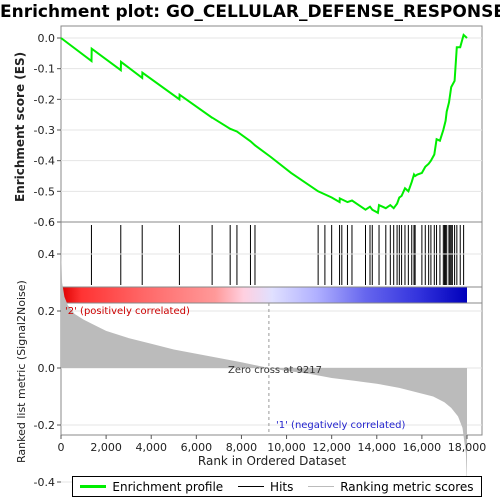 The height and width of the screenshot is (500, 500). I want to click on legend-item-metric: Ranking metric scores, so click(391, 486).